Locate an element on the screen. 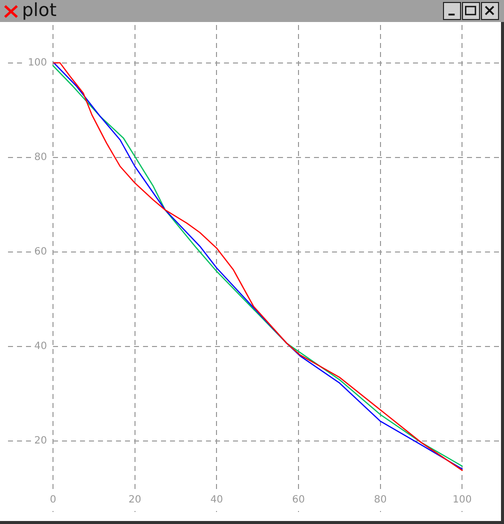  y-tick-label: 80 is located at coordinates (40, 157).